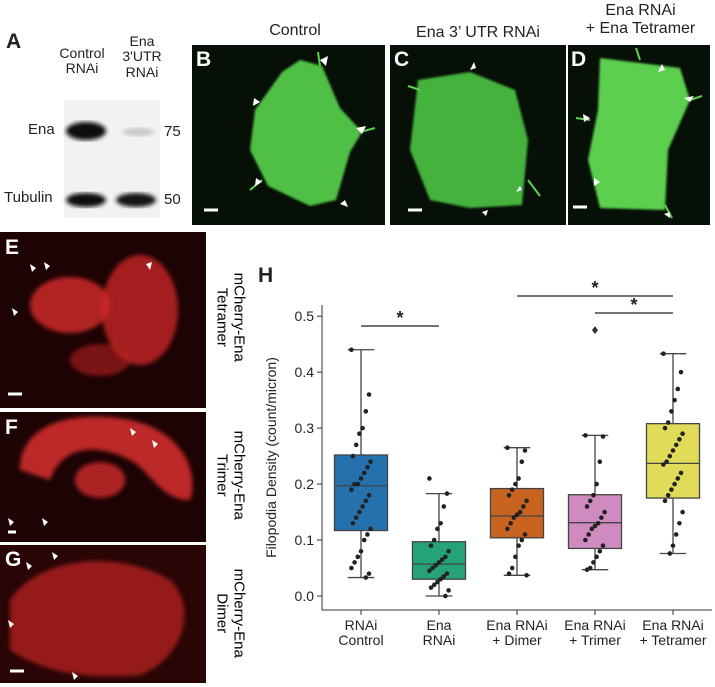 This screenshot has height=687, width=715. Describe the element at coordinates (230, 613) in the screenshot. I see `panel-caption: mCherry-Ena Dimer` at that location.